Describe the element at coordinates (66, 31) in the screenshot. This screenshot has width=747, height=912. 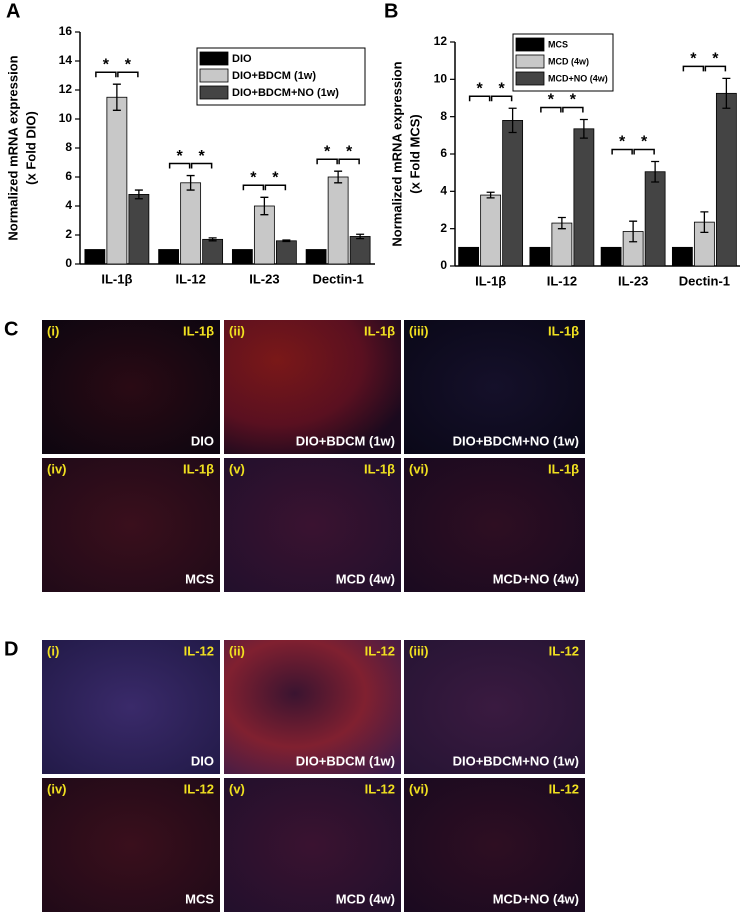
I see `y-tick-label: 16` at that location.